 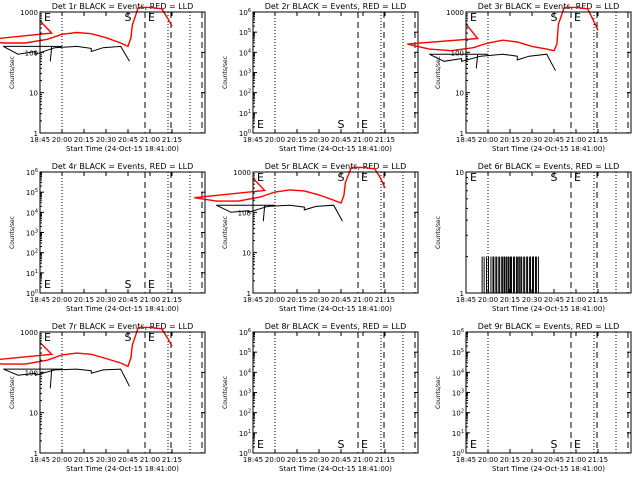 What do you see at coordinates (336, 166) in the screenshot?
I see `panel-title: Det 5r BLACK = Events, RED = LLD` at bounding box center [336, 166].